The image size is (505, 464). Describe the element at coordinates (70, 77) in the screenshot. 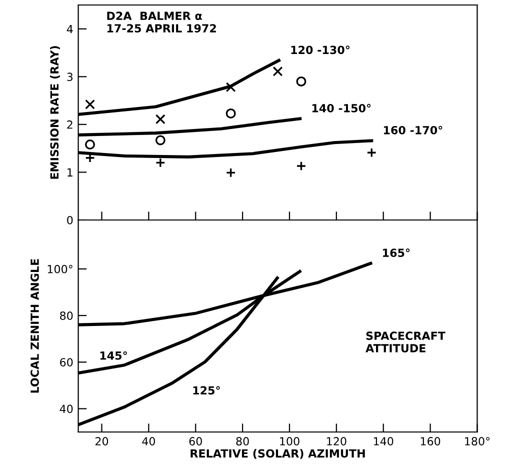

I see `y-tick-label: 3` at that location.